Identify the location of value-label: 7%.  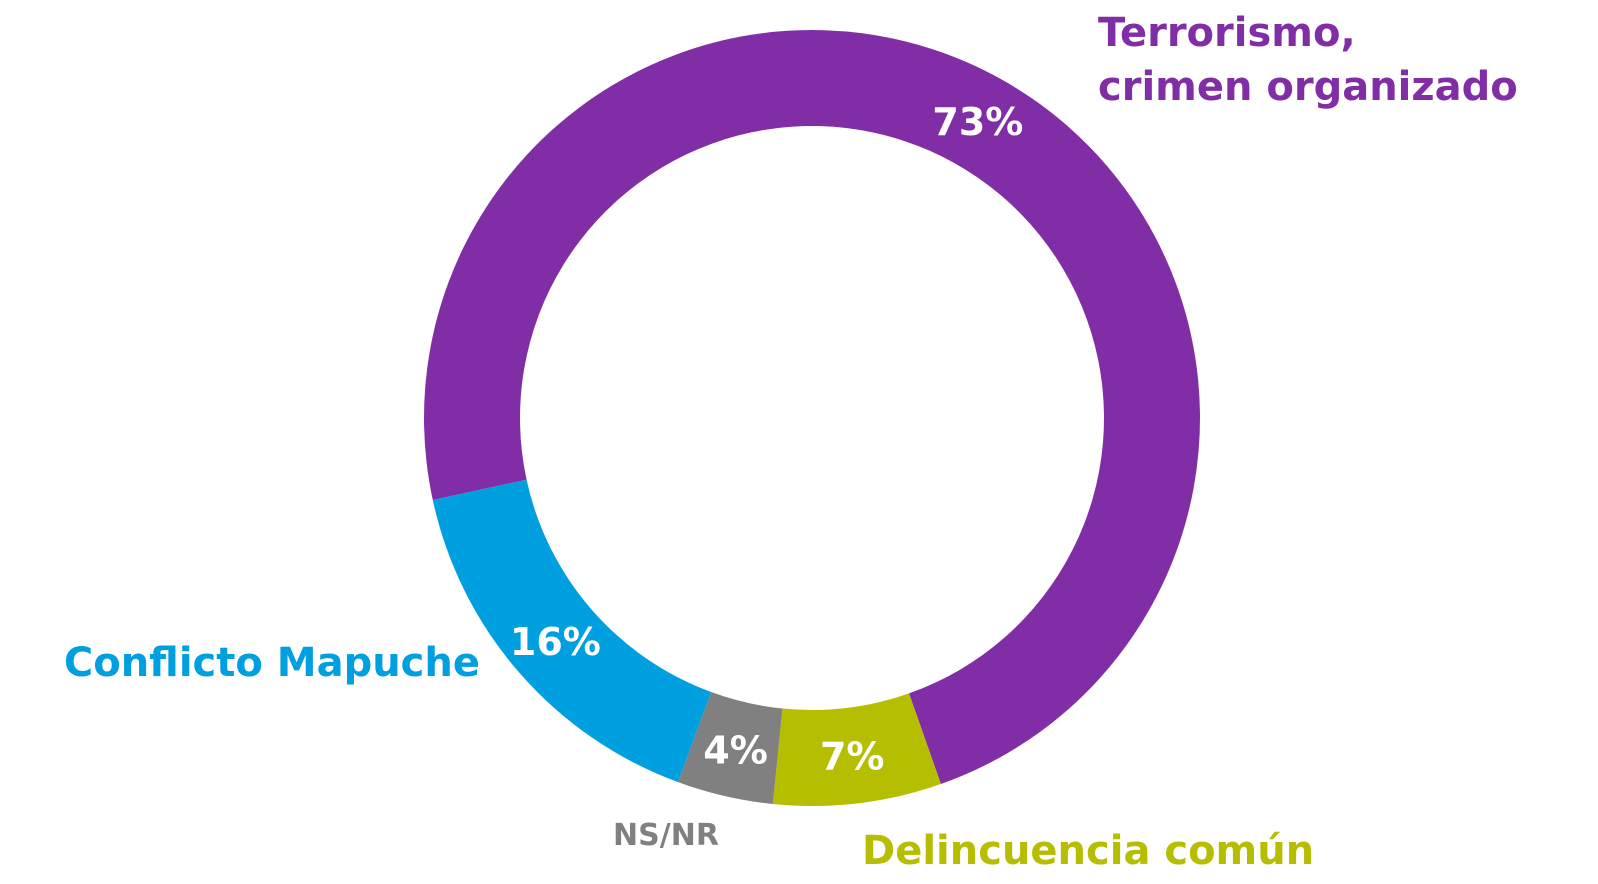
(852, 757).